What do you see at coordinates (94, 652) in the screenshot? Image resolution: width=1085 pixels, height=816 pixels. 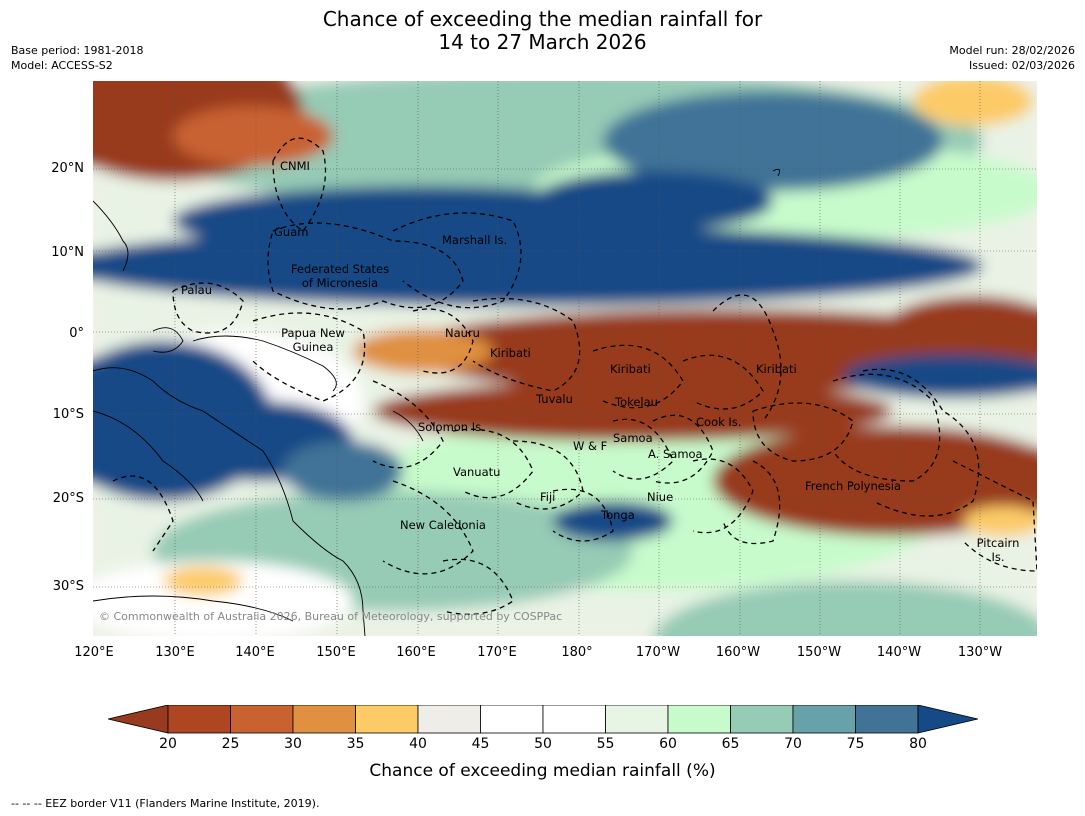 I see `x-tick-120E: 120°E` at bounding box center [94, 652].